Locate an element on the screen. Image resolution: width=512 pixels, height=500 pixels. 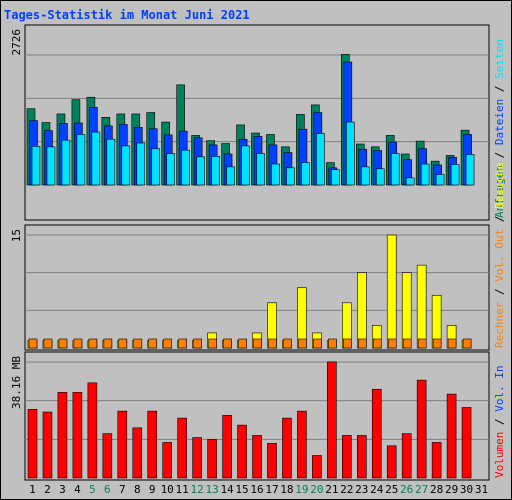
x-tick-day-10: 10 is located at coordinates (167, 489).